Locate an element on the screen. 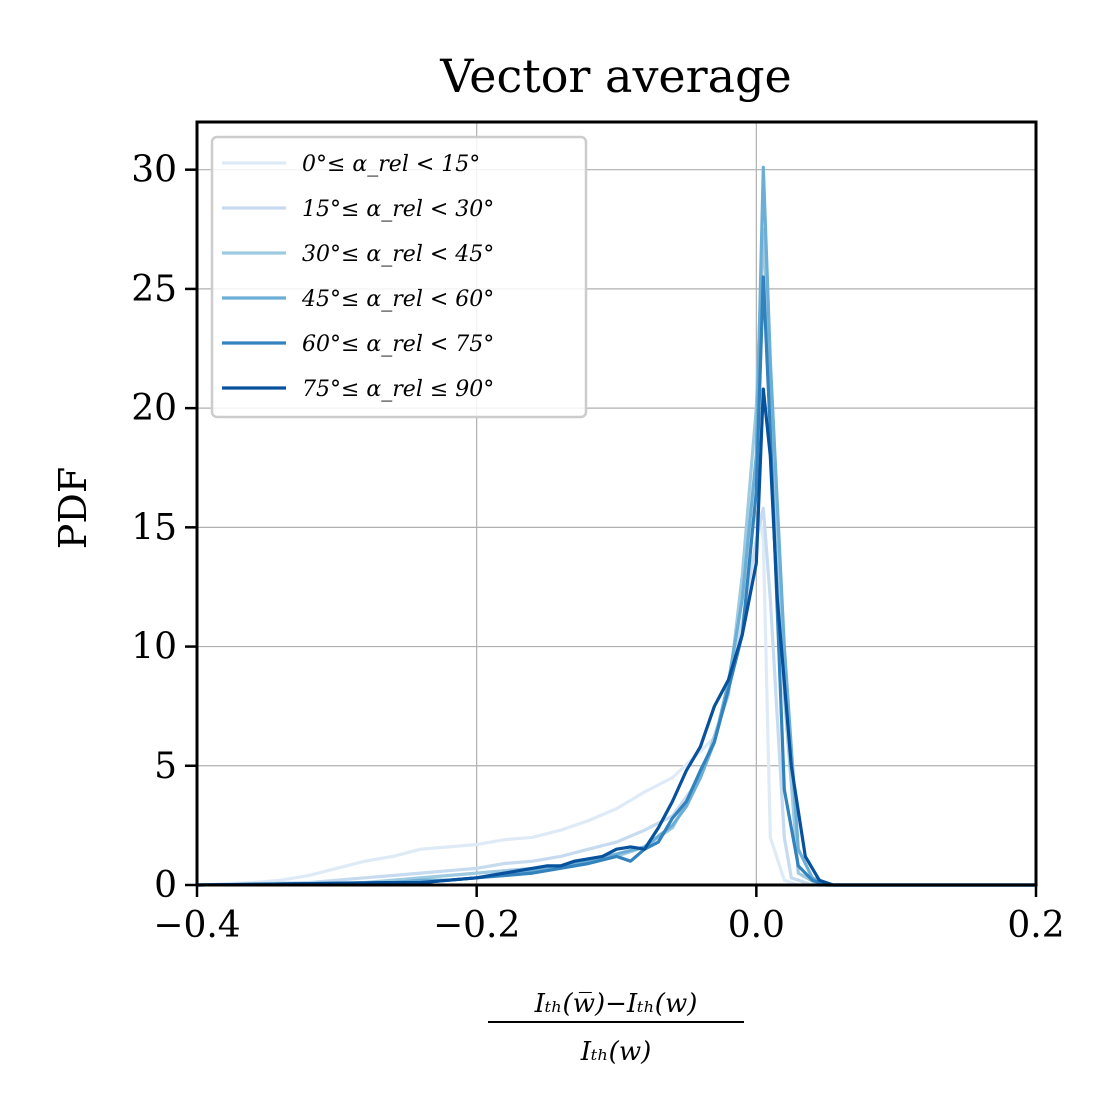 Image resolution: width=1120 pixels, height=1120 pixels. y-tick-label: 20 is located at coordinates (154, 408).